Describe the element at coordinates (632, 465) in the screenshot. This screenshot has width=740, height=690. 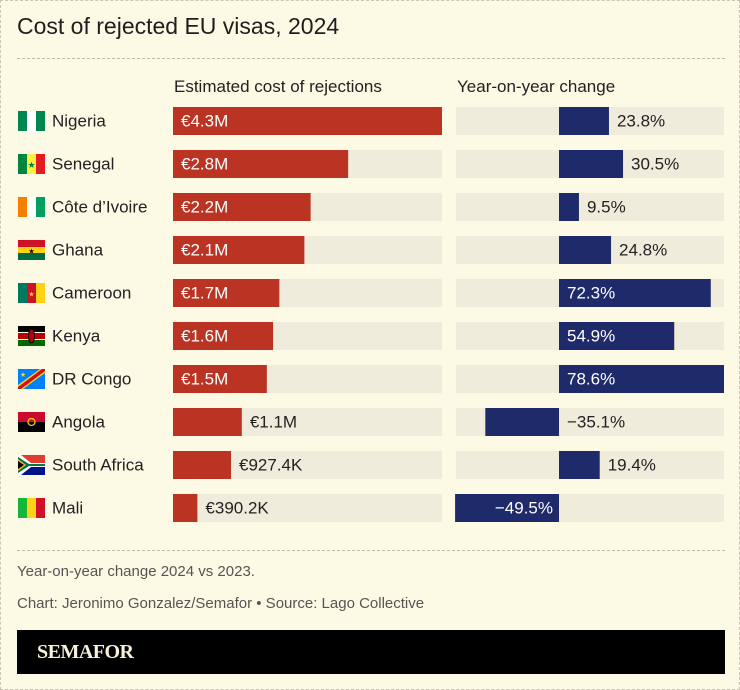
I see `change-value-label: 19.4%` at that location.